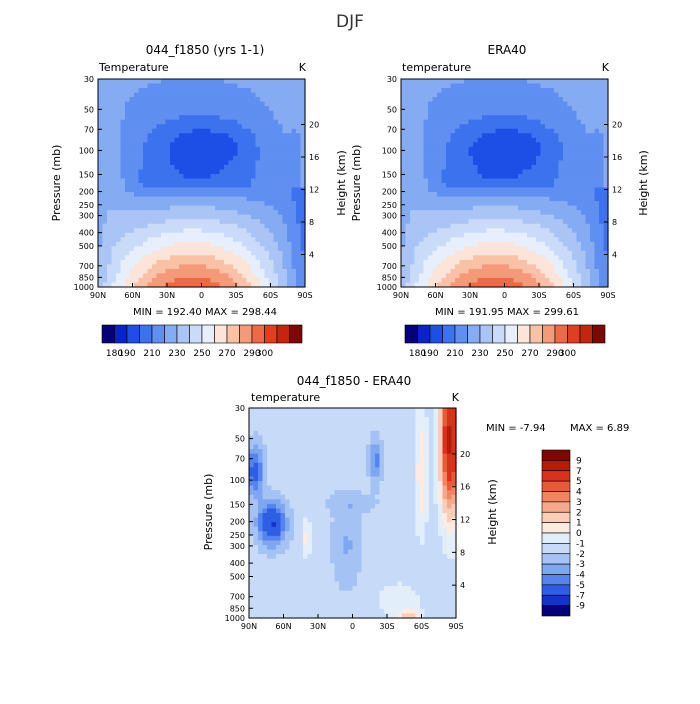 The height and width of the screenshot is (704, 700). What do you see at coordinates (86, 277) in the screenshot?
I see `pressure-tick-label: 850` at bounding box center [86, 277].